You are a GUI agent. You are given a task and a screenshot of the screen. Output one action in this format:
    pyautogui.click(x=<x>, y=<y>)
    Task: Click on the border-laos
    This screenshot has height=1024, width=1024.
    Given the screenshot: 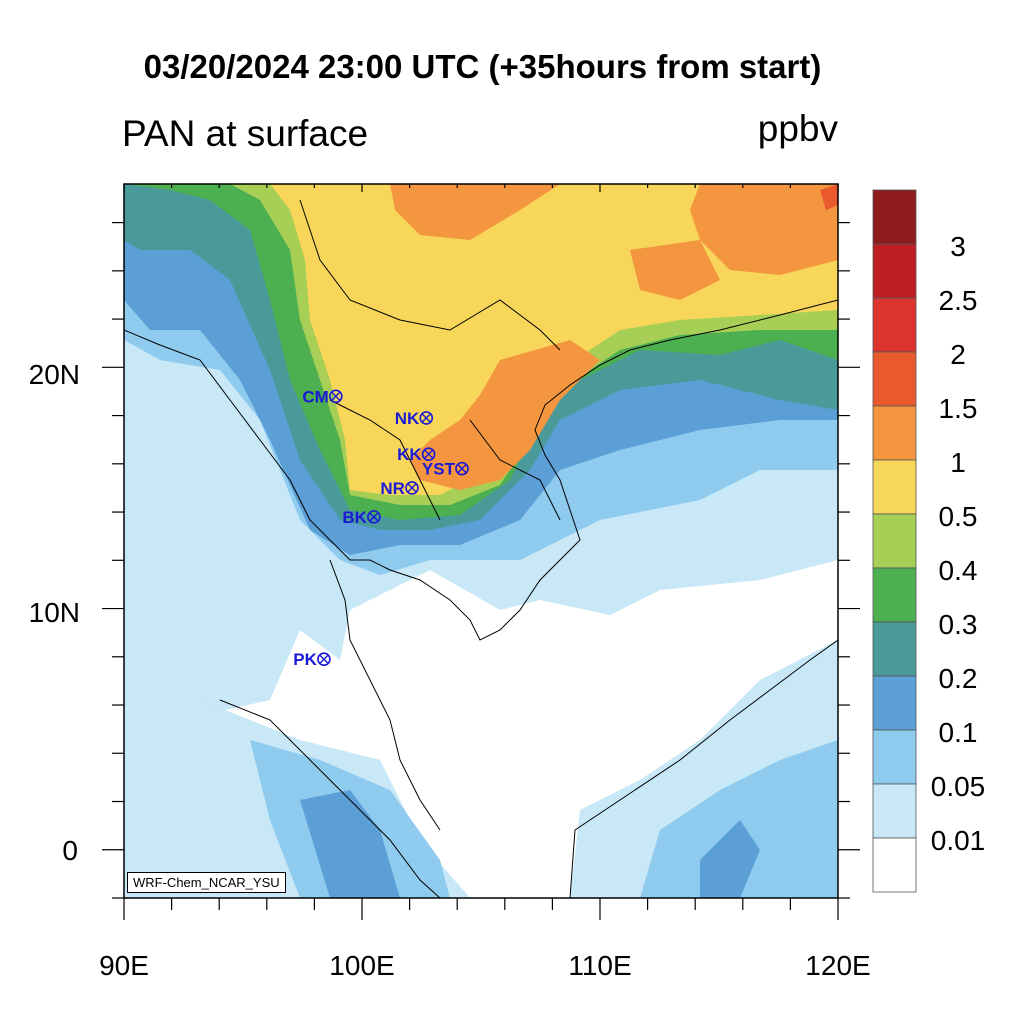 What is the action you would take?
    pyautogui.click(x=385, y=460)
    